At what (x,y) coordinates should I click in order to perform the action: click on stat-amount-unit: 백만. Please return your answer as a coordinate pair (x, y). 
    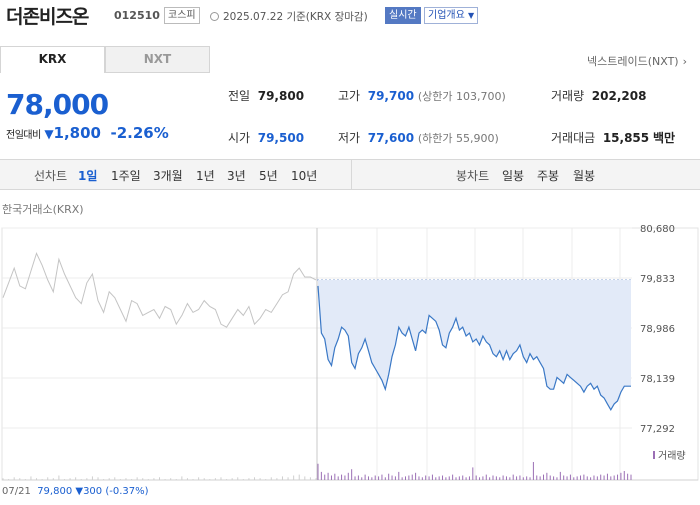
    Looking at the image, I should click on (664, 138).